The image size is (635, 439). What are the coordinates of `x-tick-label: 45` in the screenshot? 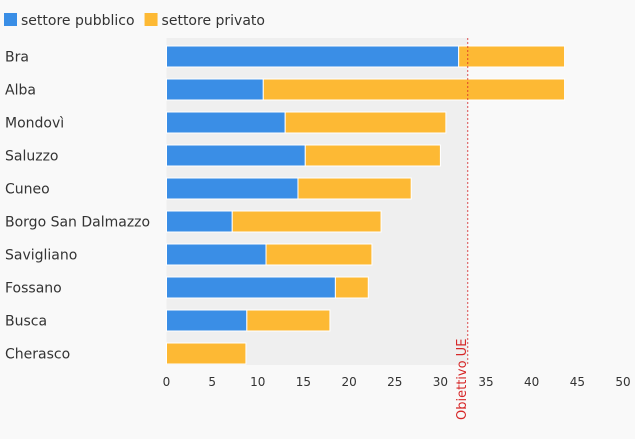 It's located at (577, 382).